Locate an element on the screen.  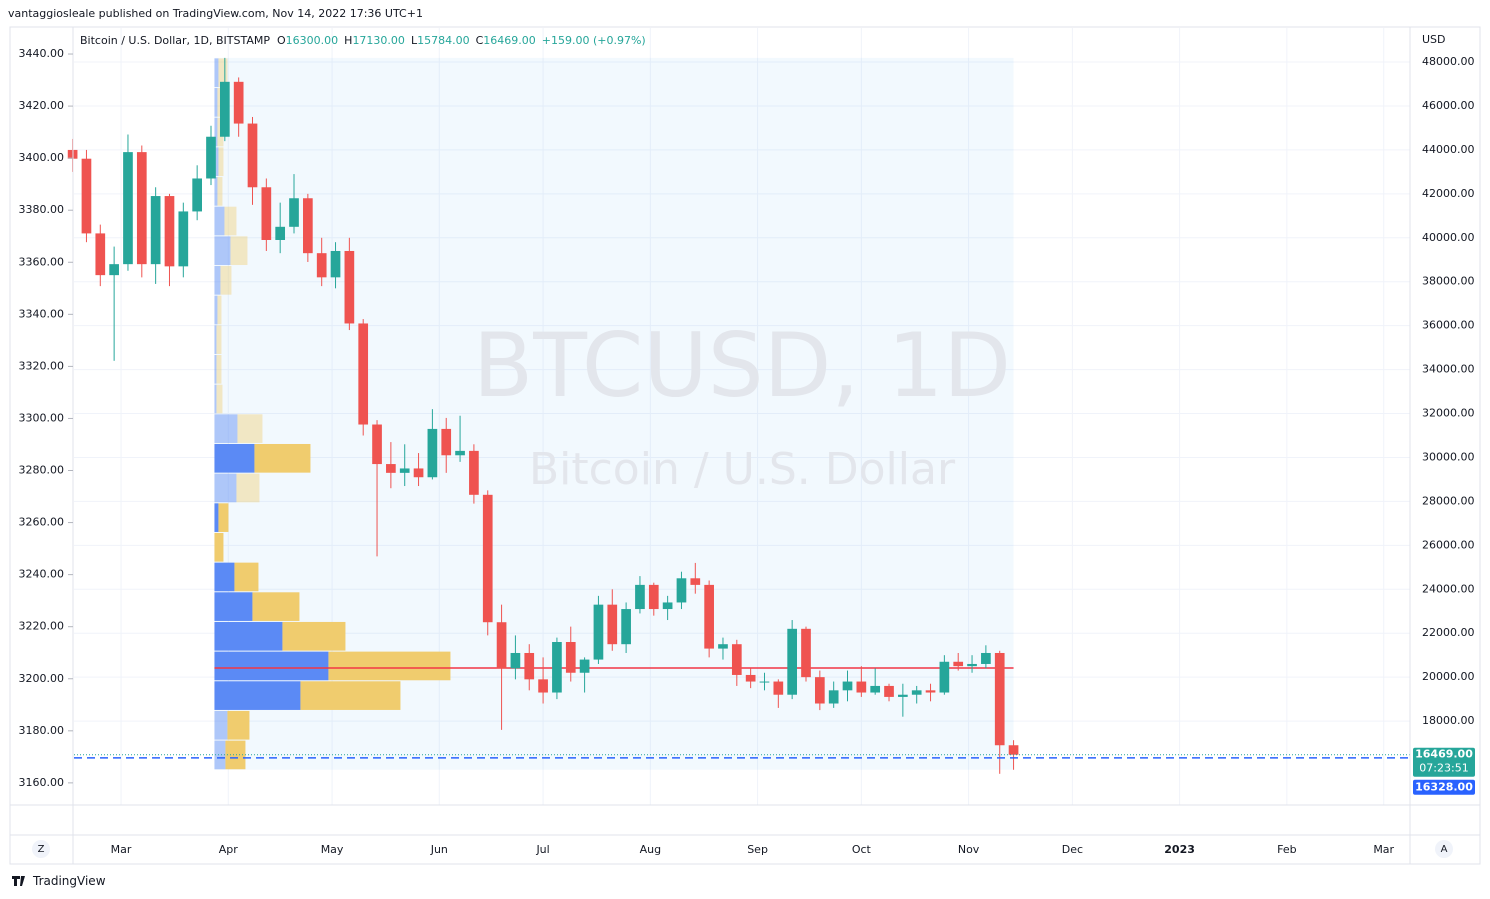
button-label: A is located at coordinates (1444, 849).